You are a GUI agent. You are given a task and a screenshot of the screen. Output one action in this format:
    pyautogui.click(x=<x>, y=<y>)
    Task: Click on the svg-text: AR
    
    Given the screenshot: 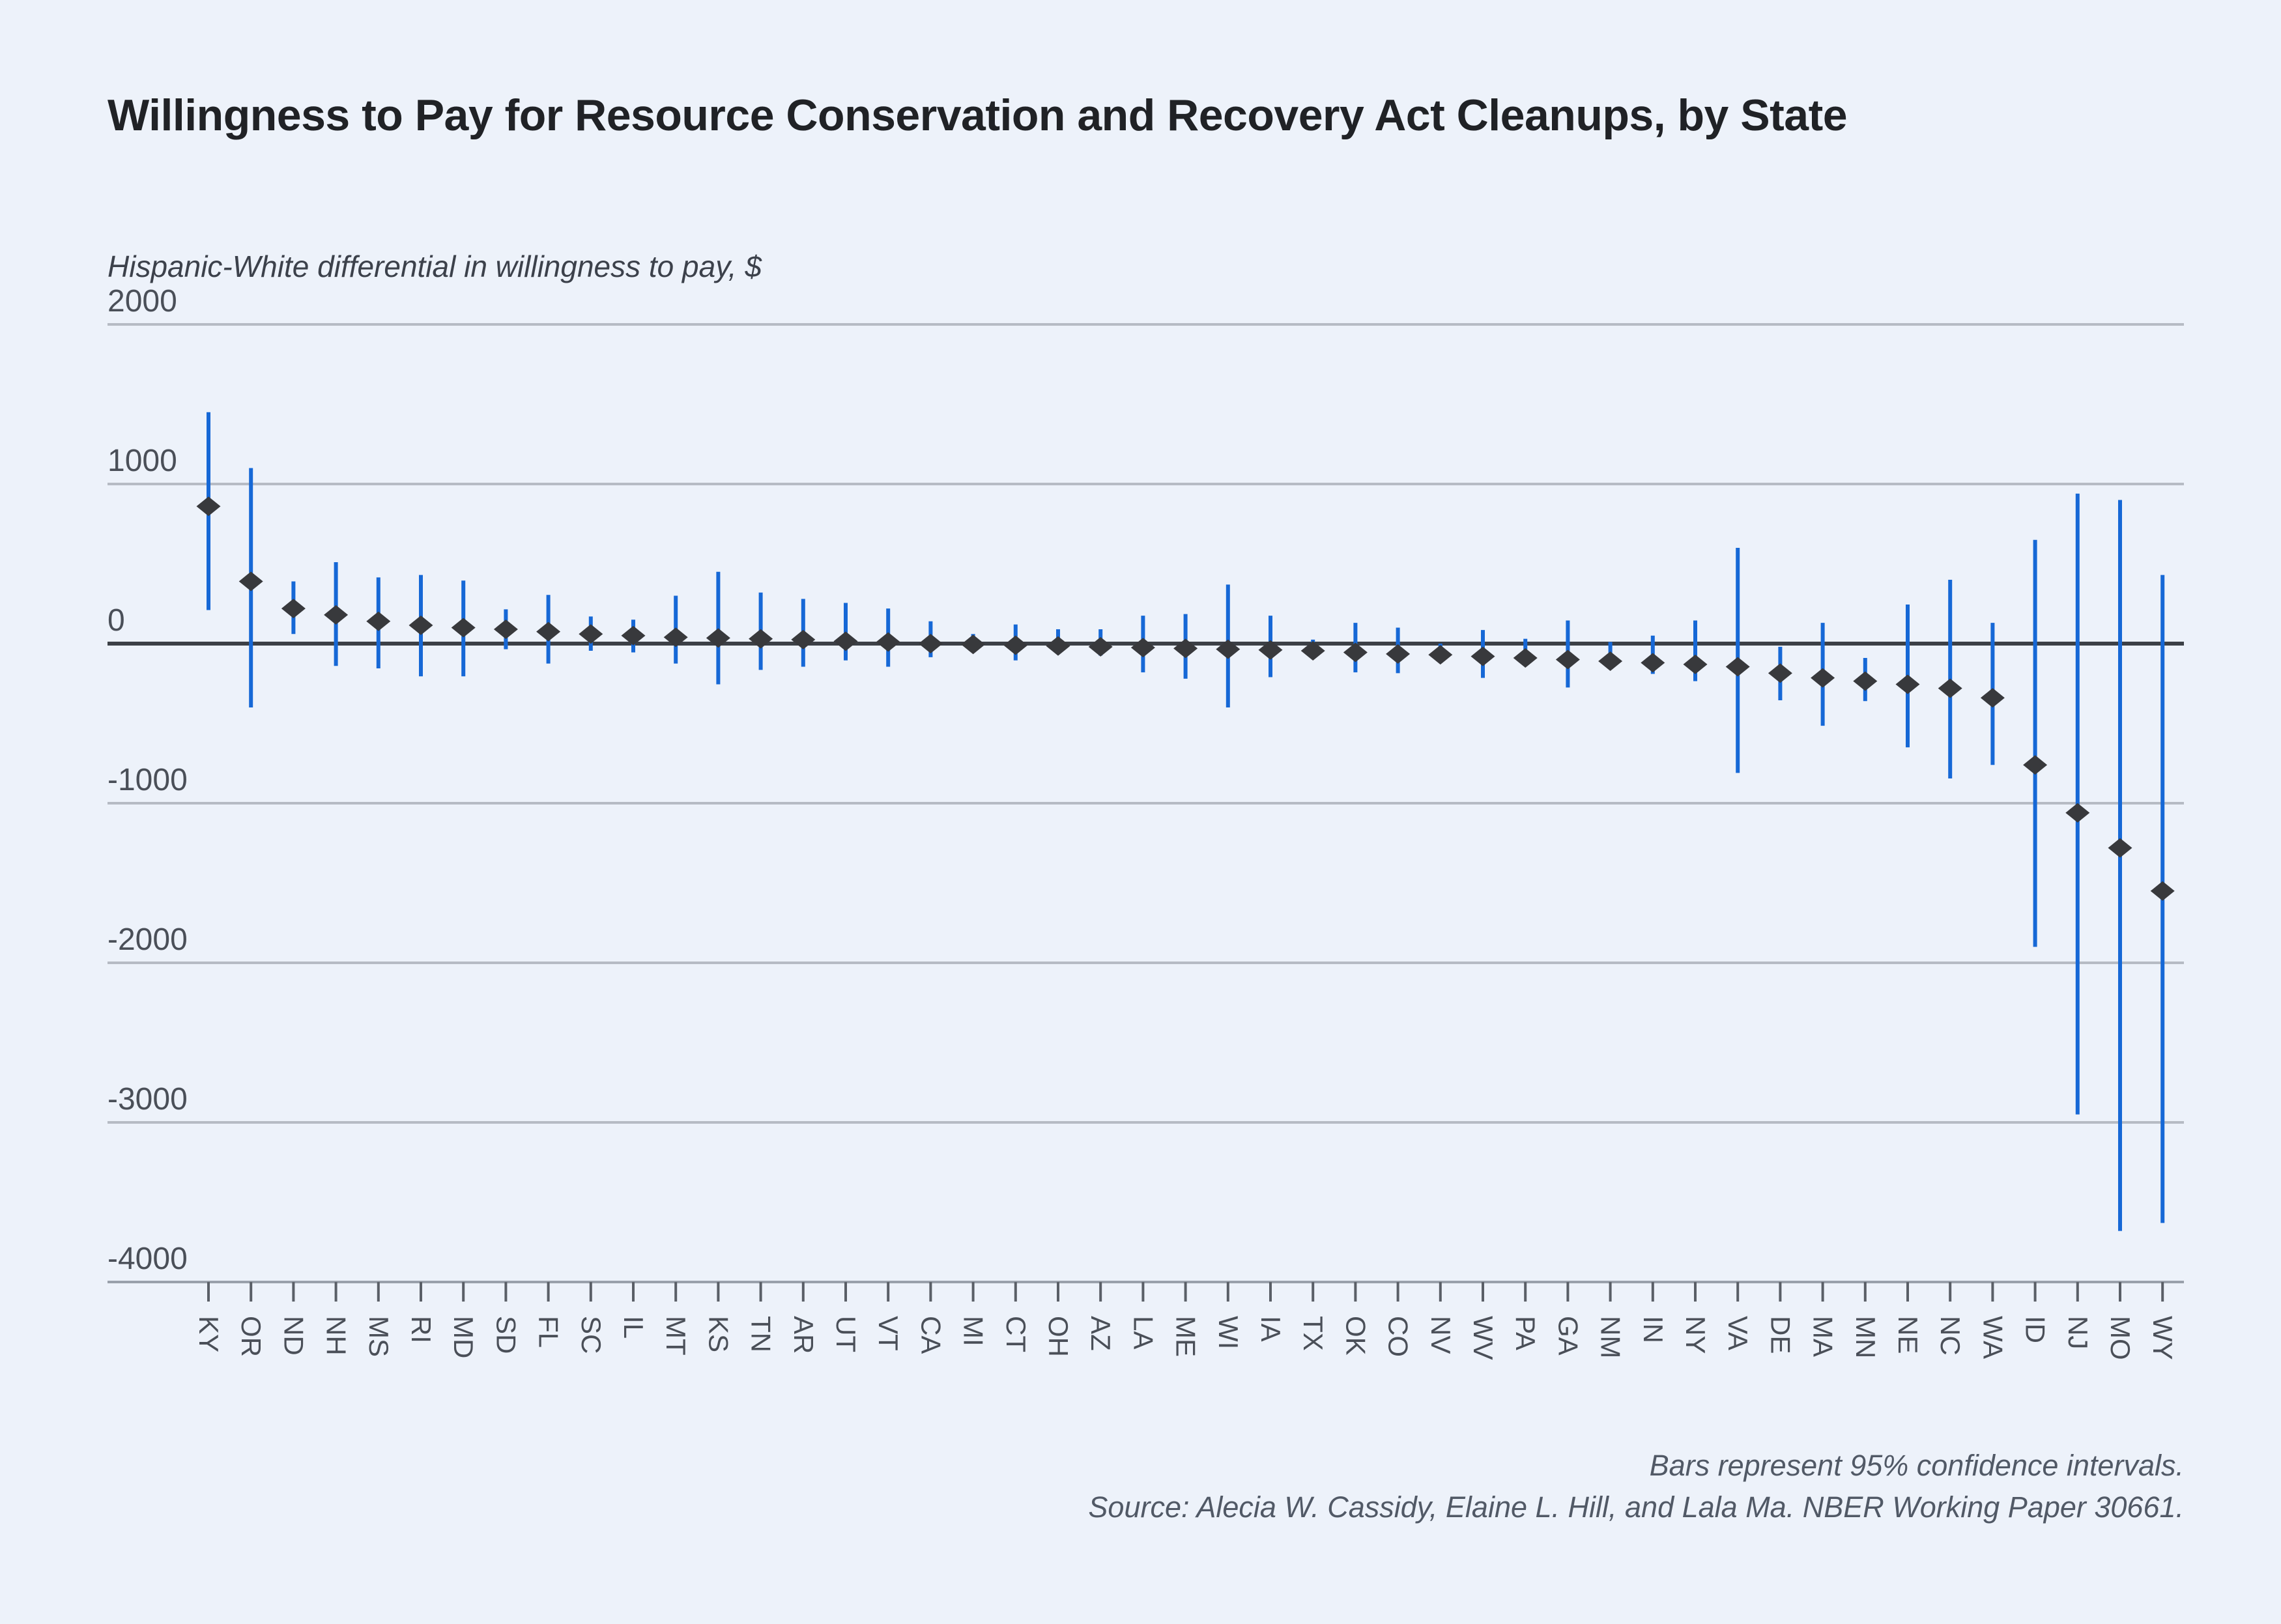 What is the action you would take?
    pyautogui.click(x=803, y=1335)
    